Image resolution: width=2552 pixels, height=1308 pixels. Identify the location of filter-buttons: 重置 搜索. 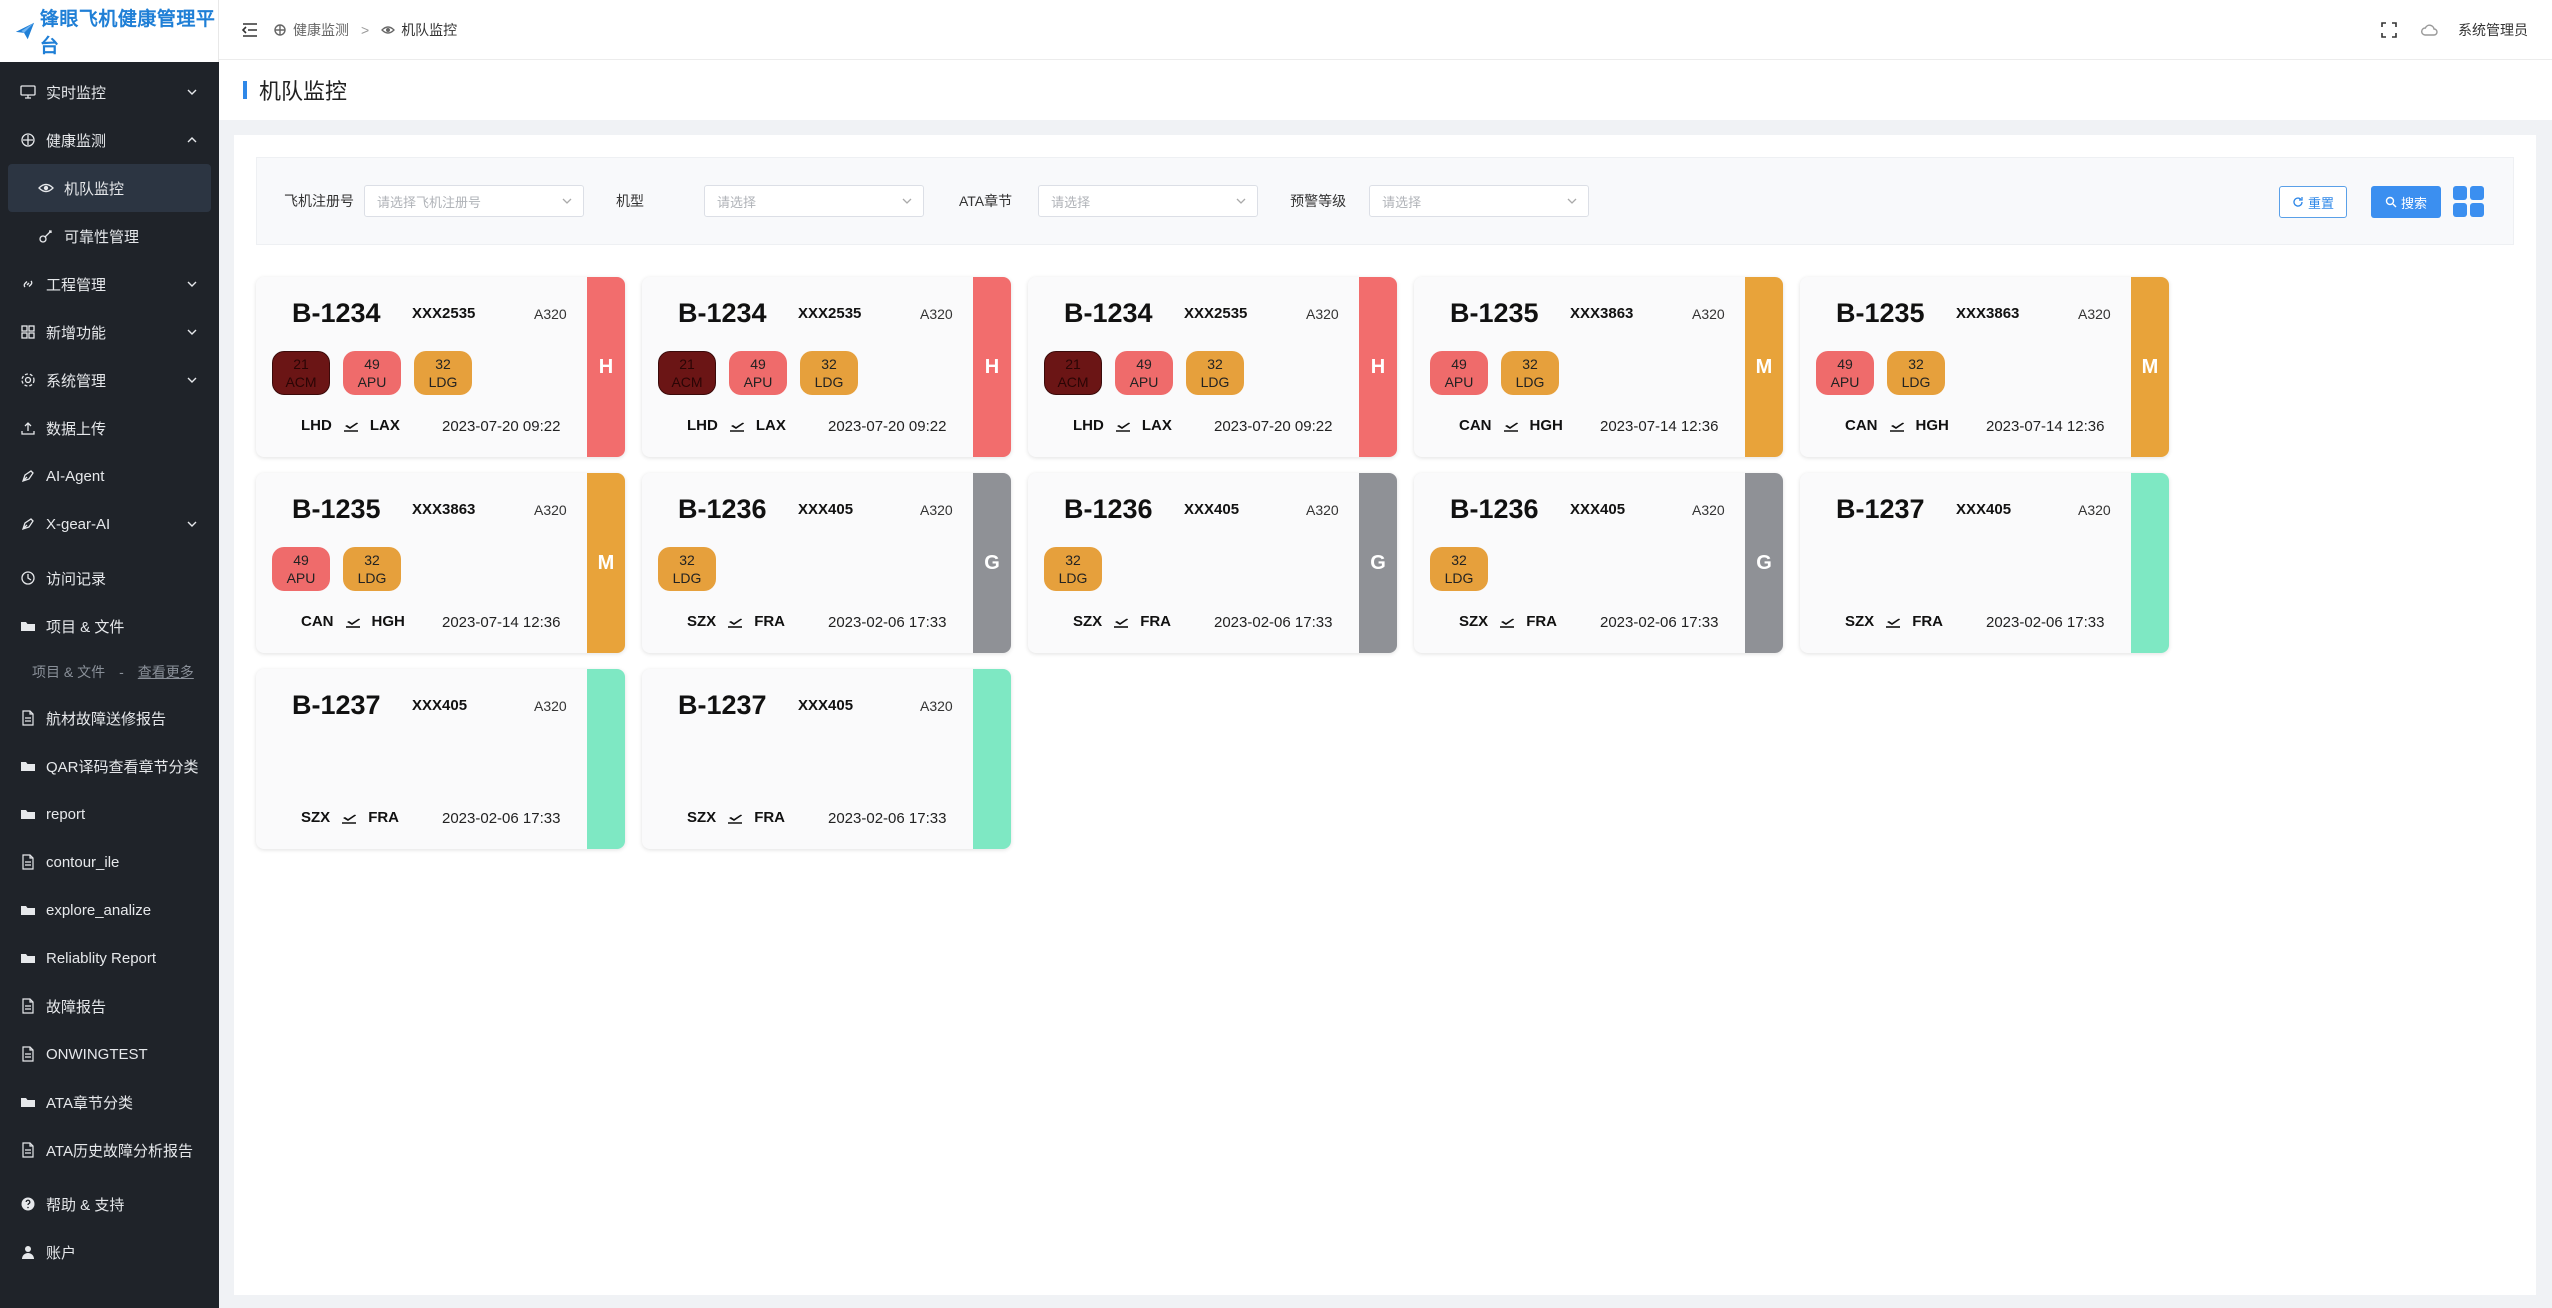
(2381, 202).